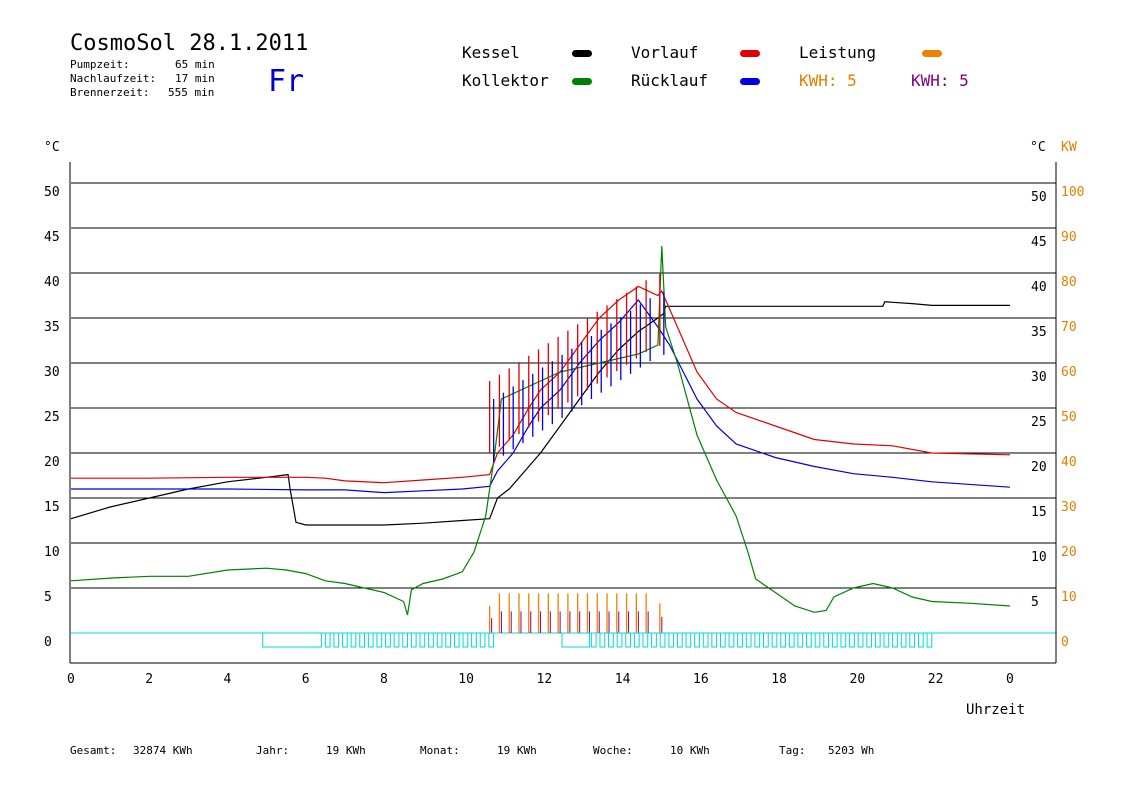 The image size is (1148, 812). I want to click on stat-pumpzeit: Pumpzeit: 65 min, so click(142, 64).